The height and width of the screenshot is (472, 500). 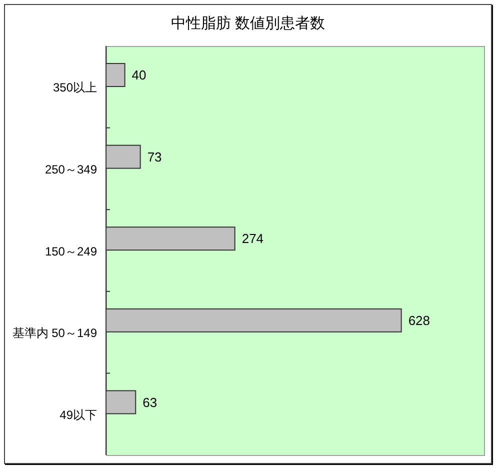 What do you see at coordinates (150, 402) in the screenshot?
I see `data-label: 63` at bounding box center [150, 402].